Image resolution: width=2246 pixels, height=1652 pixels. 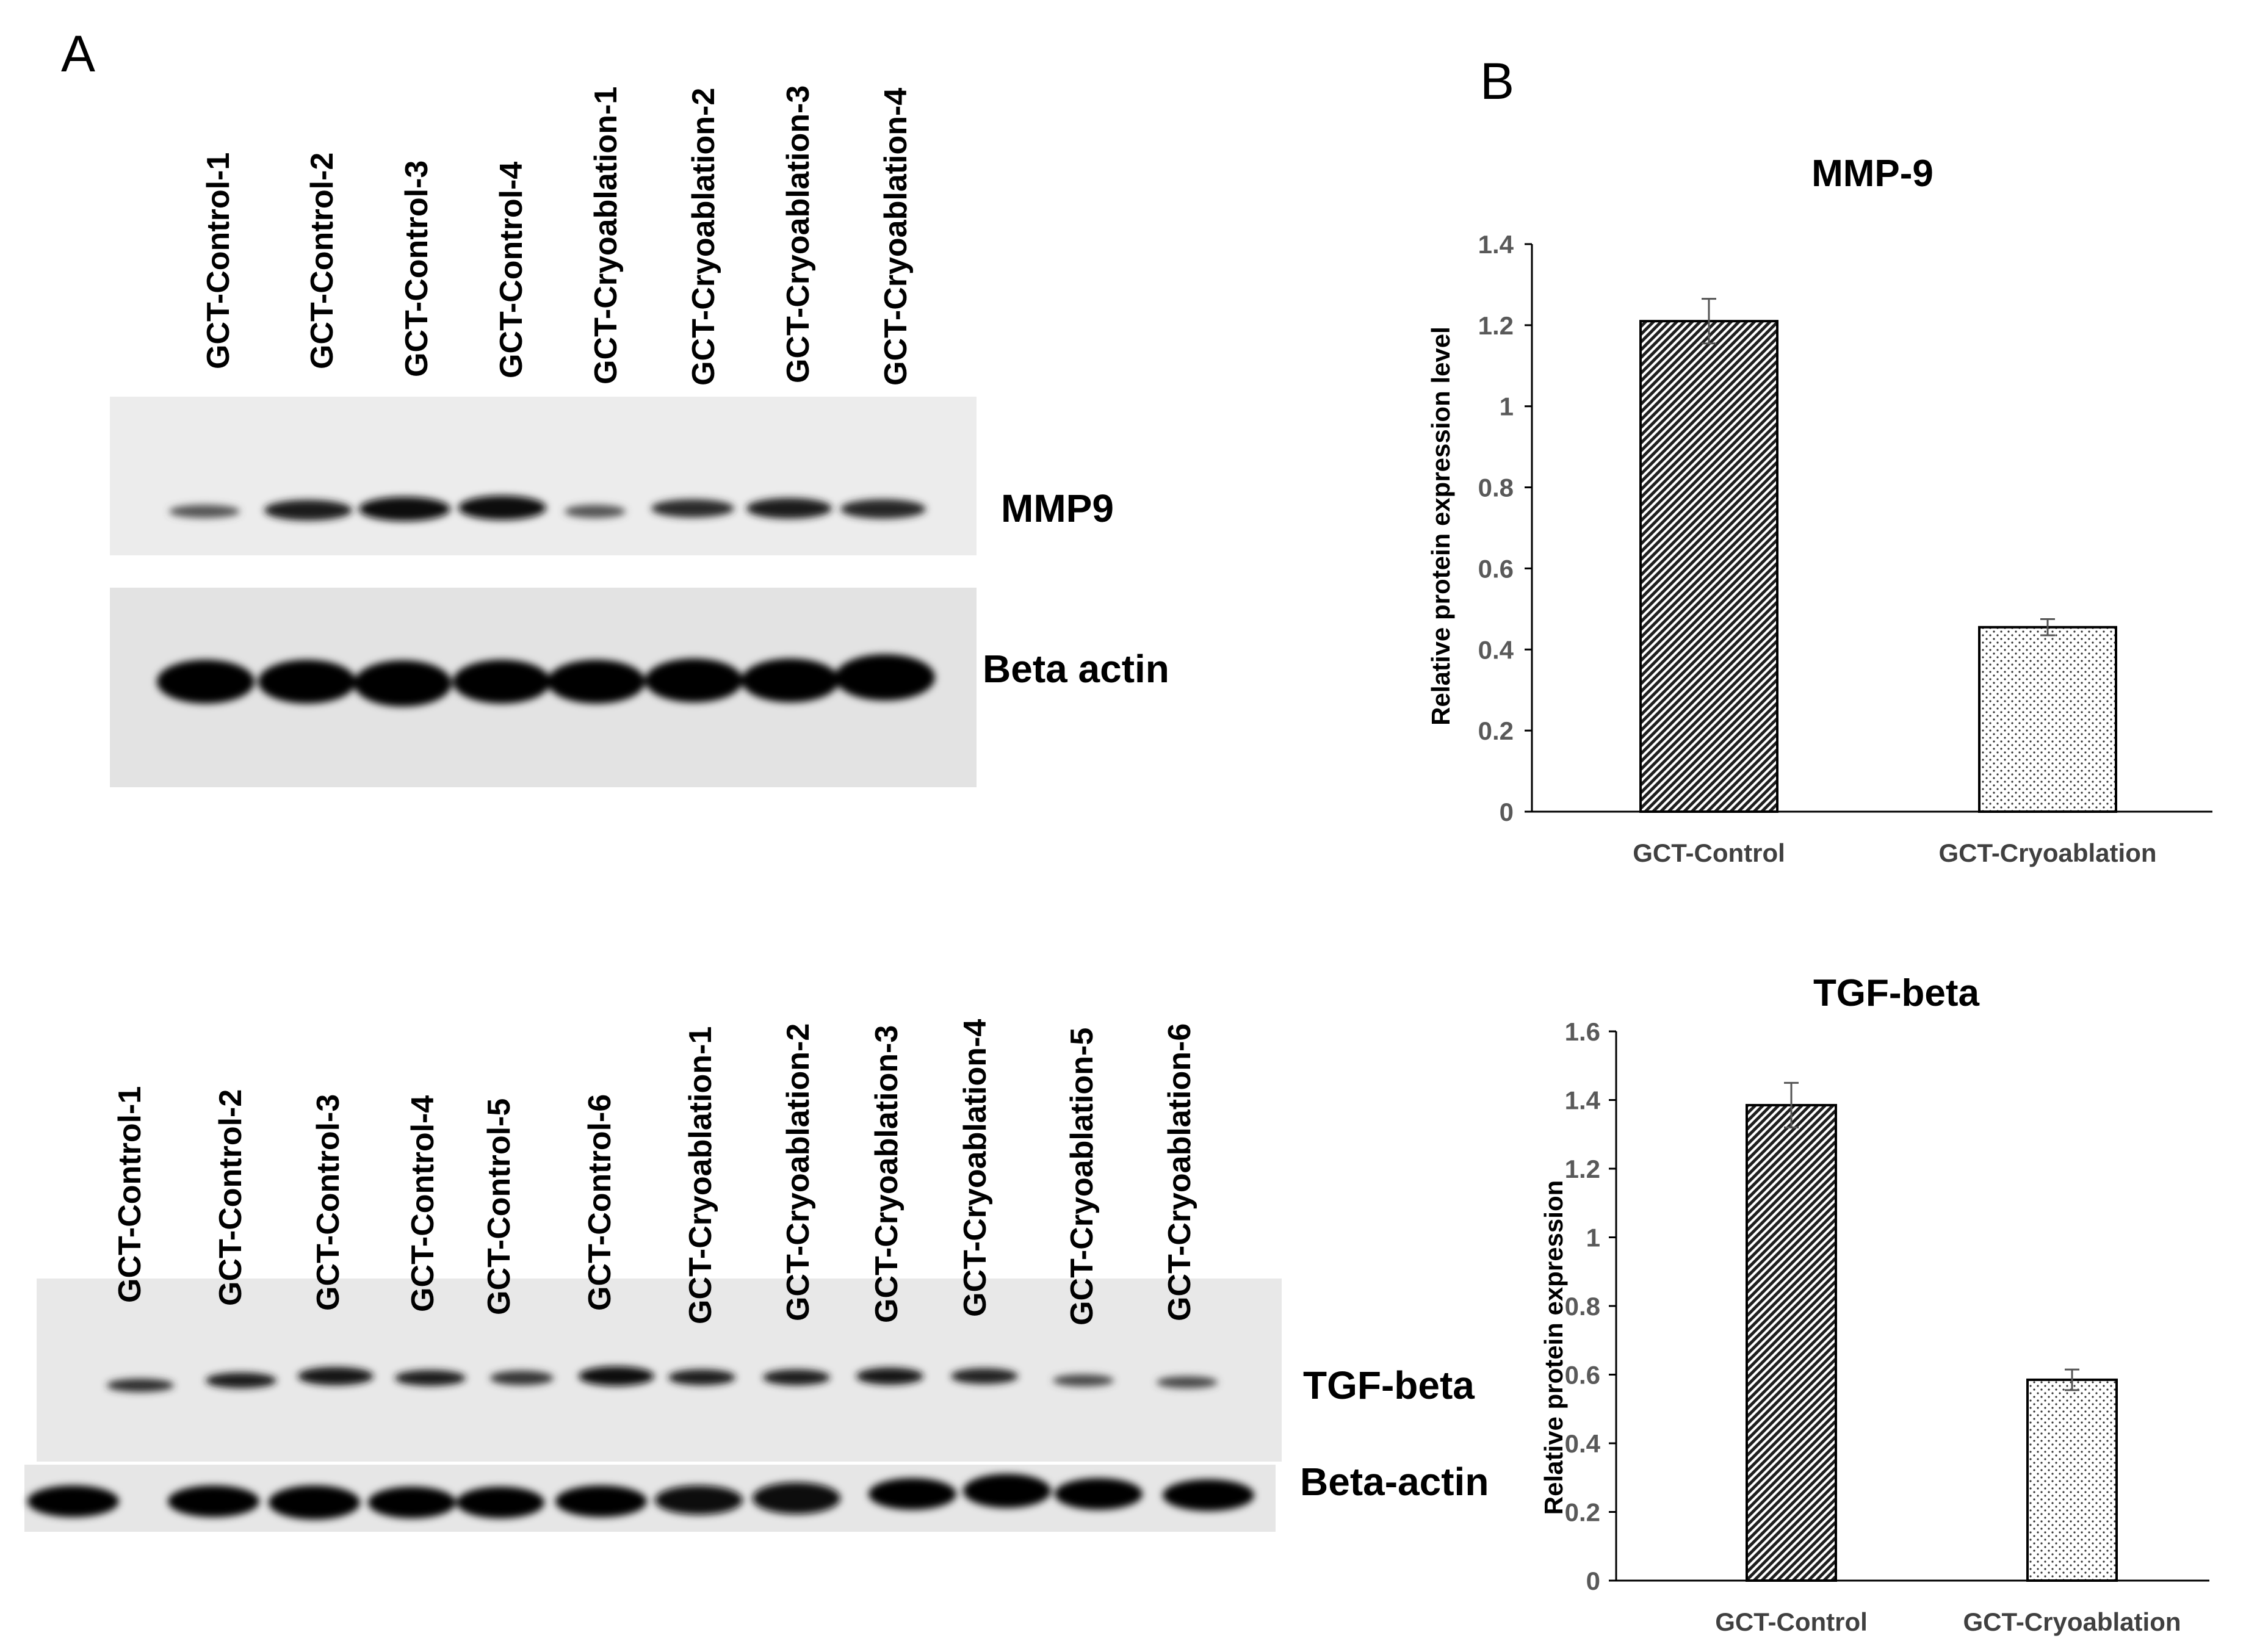 What do you see at coordinates (1440, 526) in the screenshot?
I see `y-axis-label: Relative protein expression level` at bounding box center [1440, 526].